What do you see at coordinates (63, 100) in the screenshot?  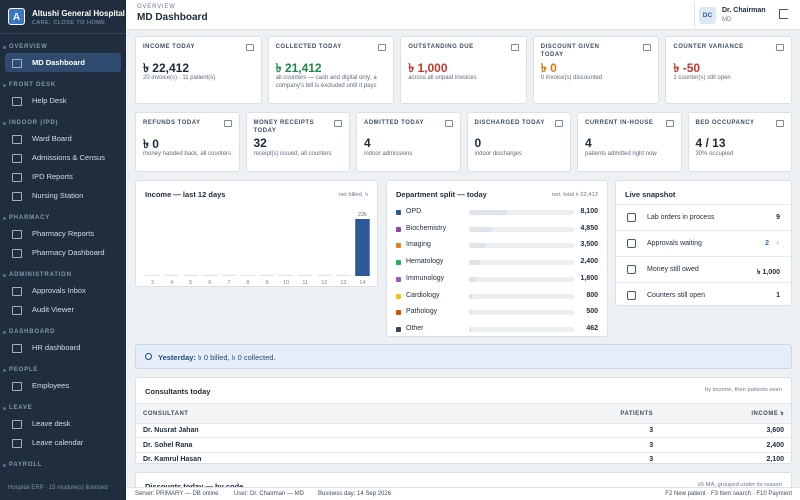 I see `nav-item: Help Desk` at bounding box center [63, 100].